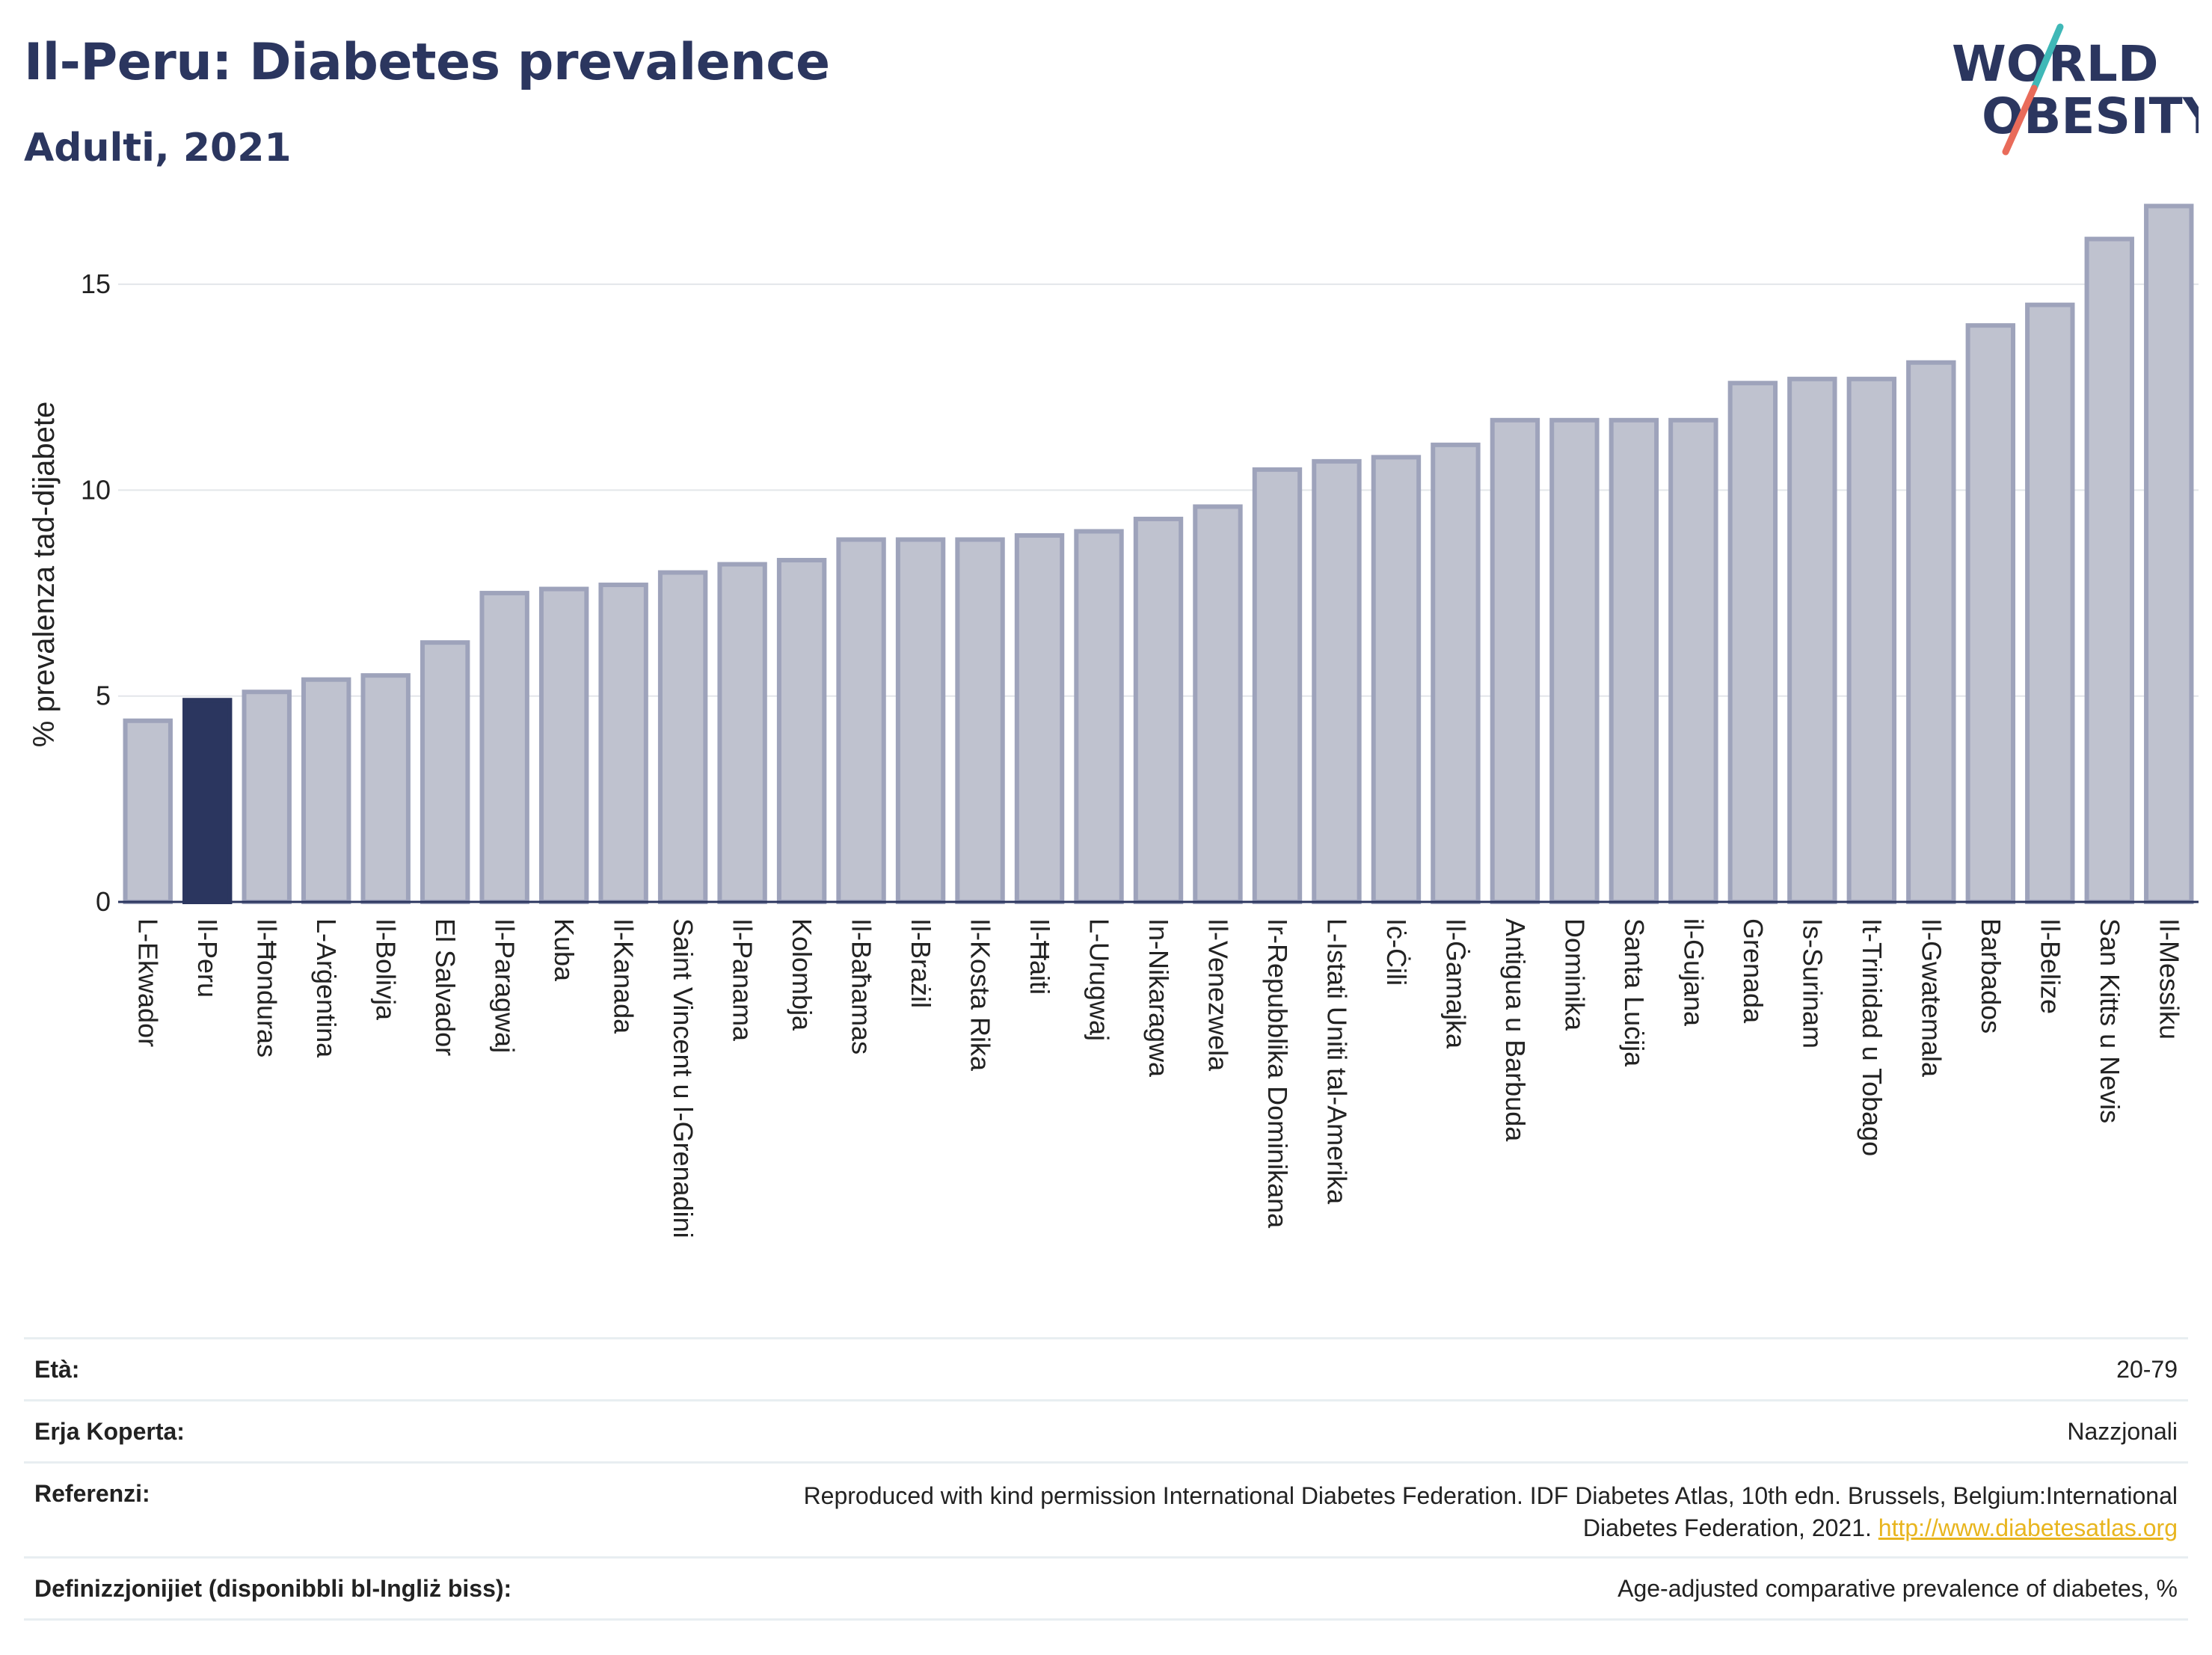 This screenshot has width=2212, height=1655. I want to click on x-tick-label: Il-Gwatemala, so click(1931, 998).